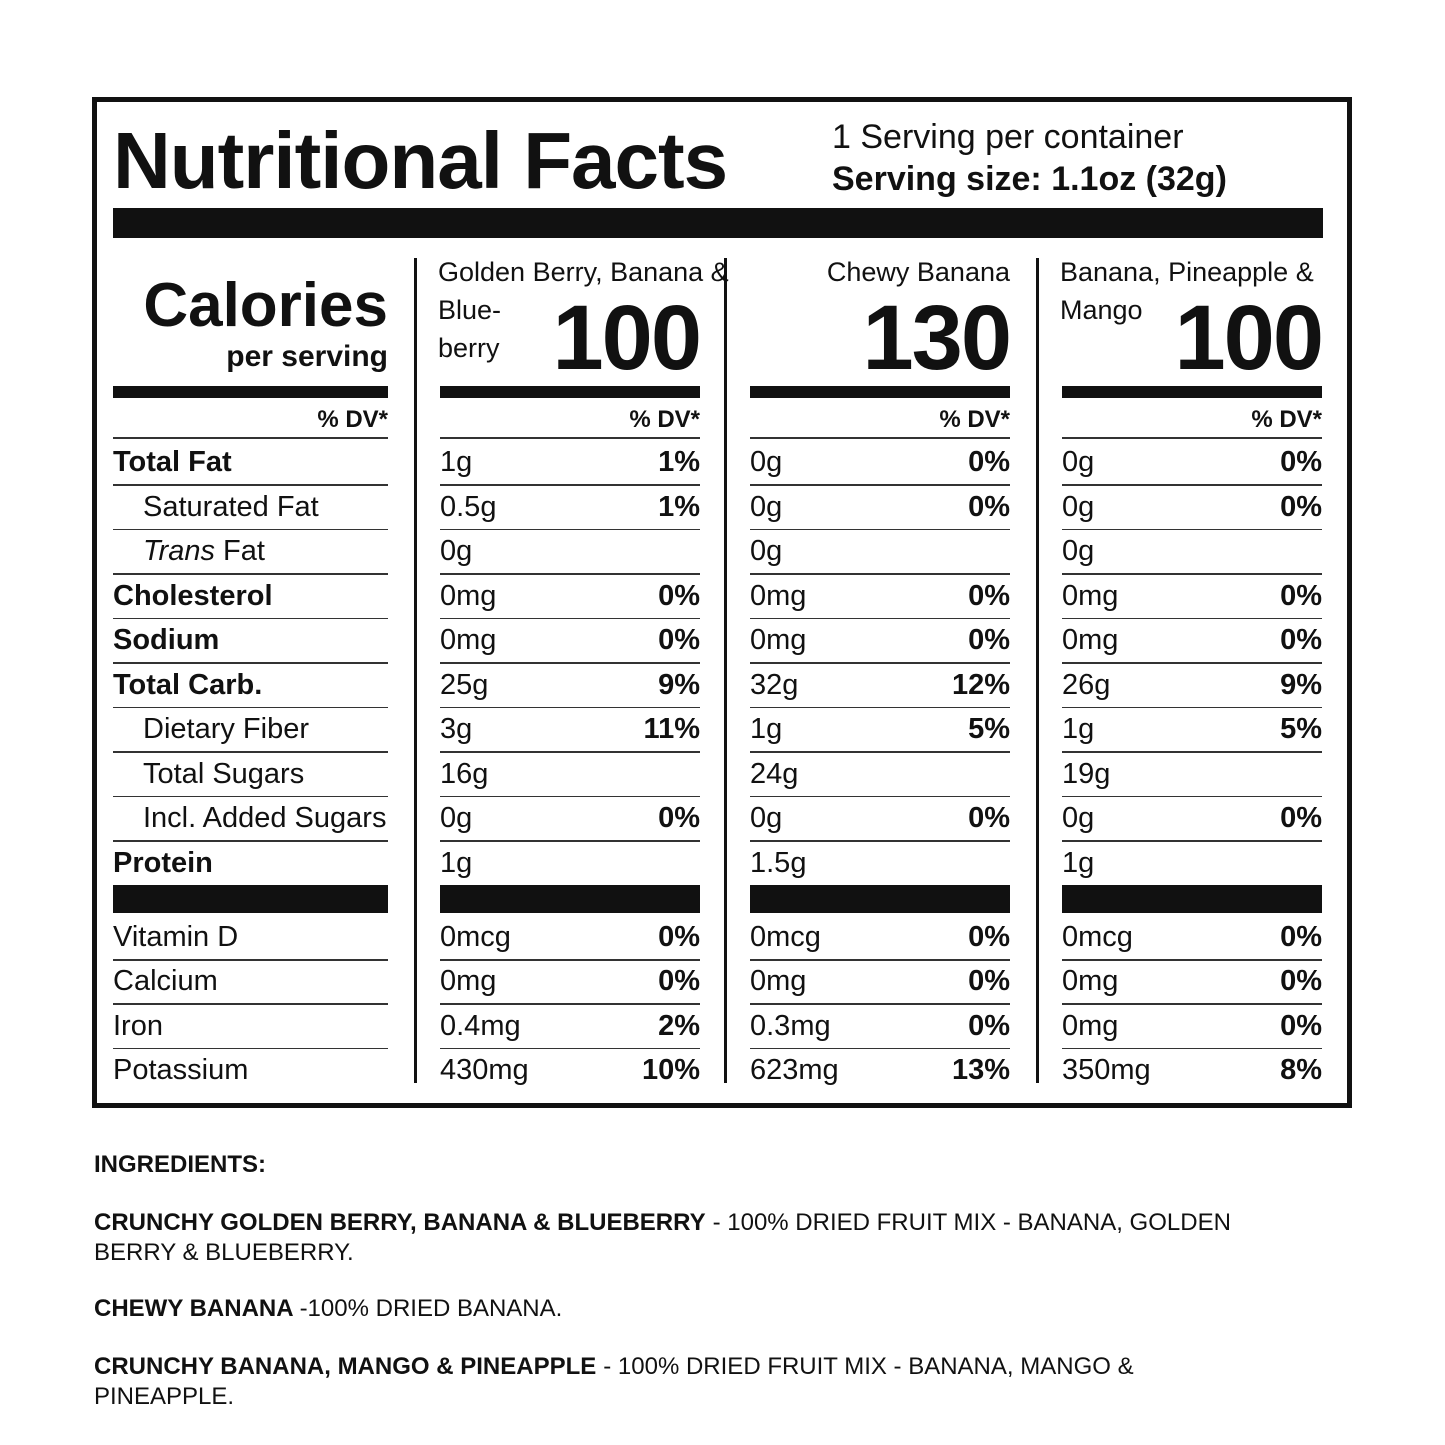 Image resolution: width=1445 pixels, height=1445 pixels. What do you see at coordinates (1086, 684) in the screenshot?
I see `amount: 26g` at bounding box center [1086, 684].